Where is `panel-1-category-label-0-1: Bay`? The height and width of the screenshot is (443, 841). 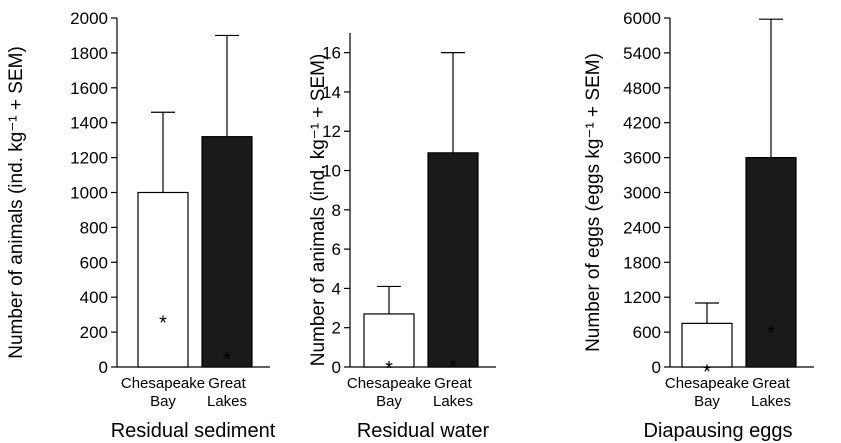
panel-1-category-label-0-1: Bay is located at coordinates (389, 401).